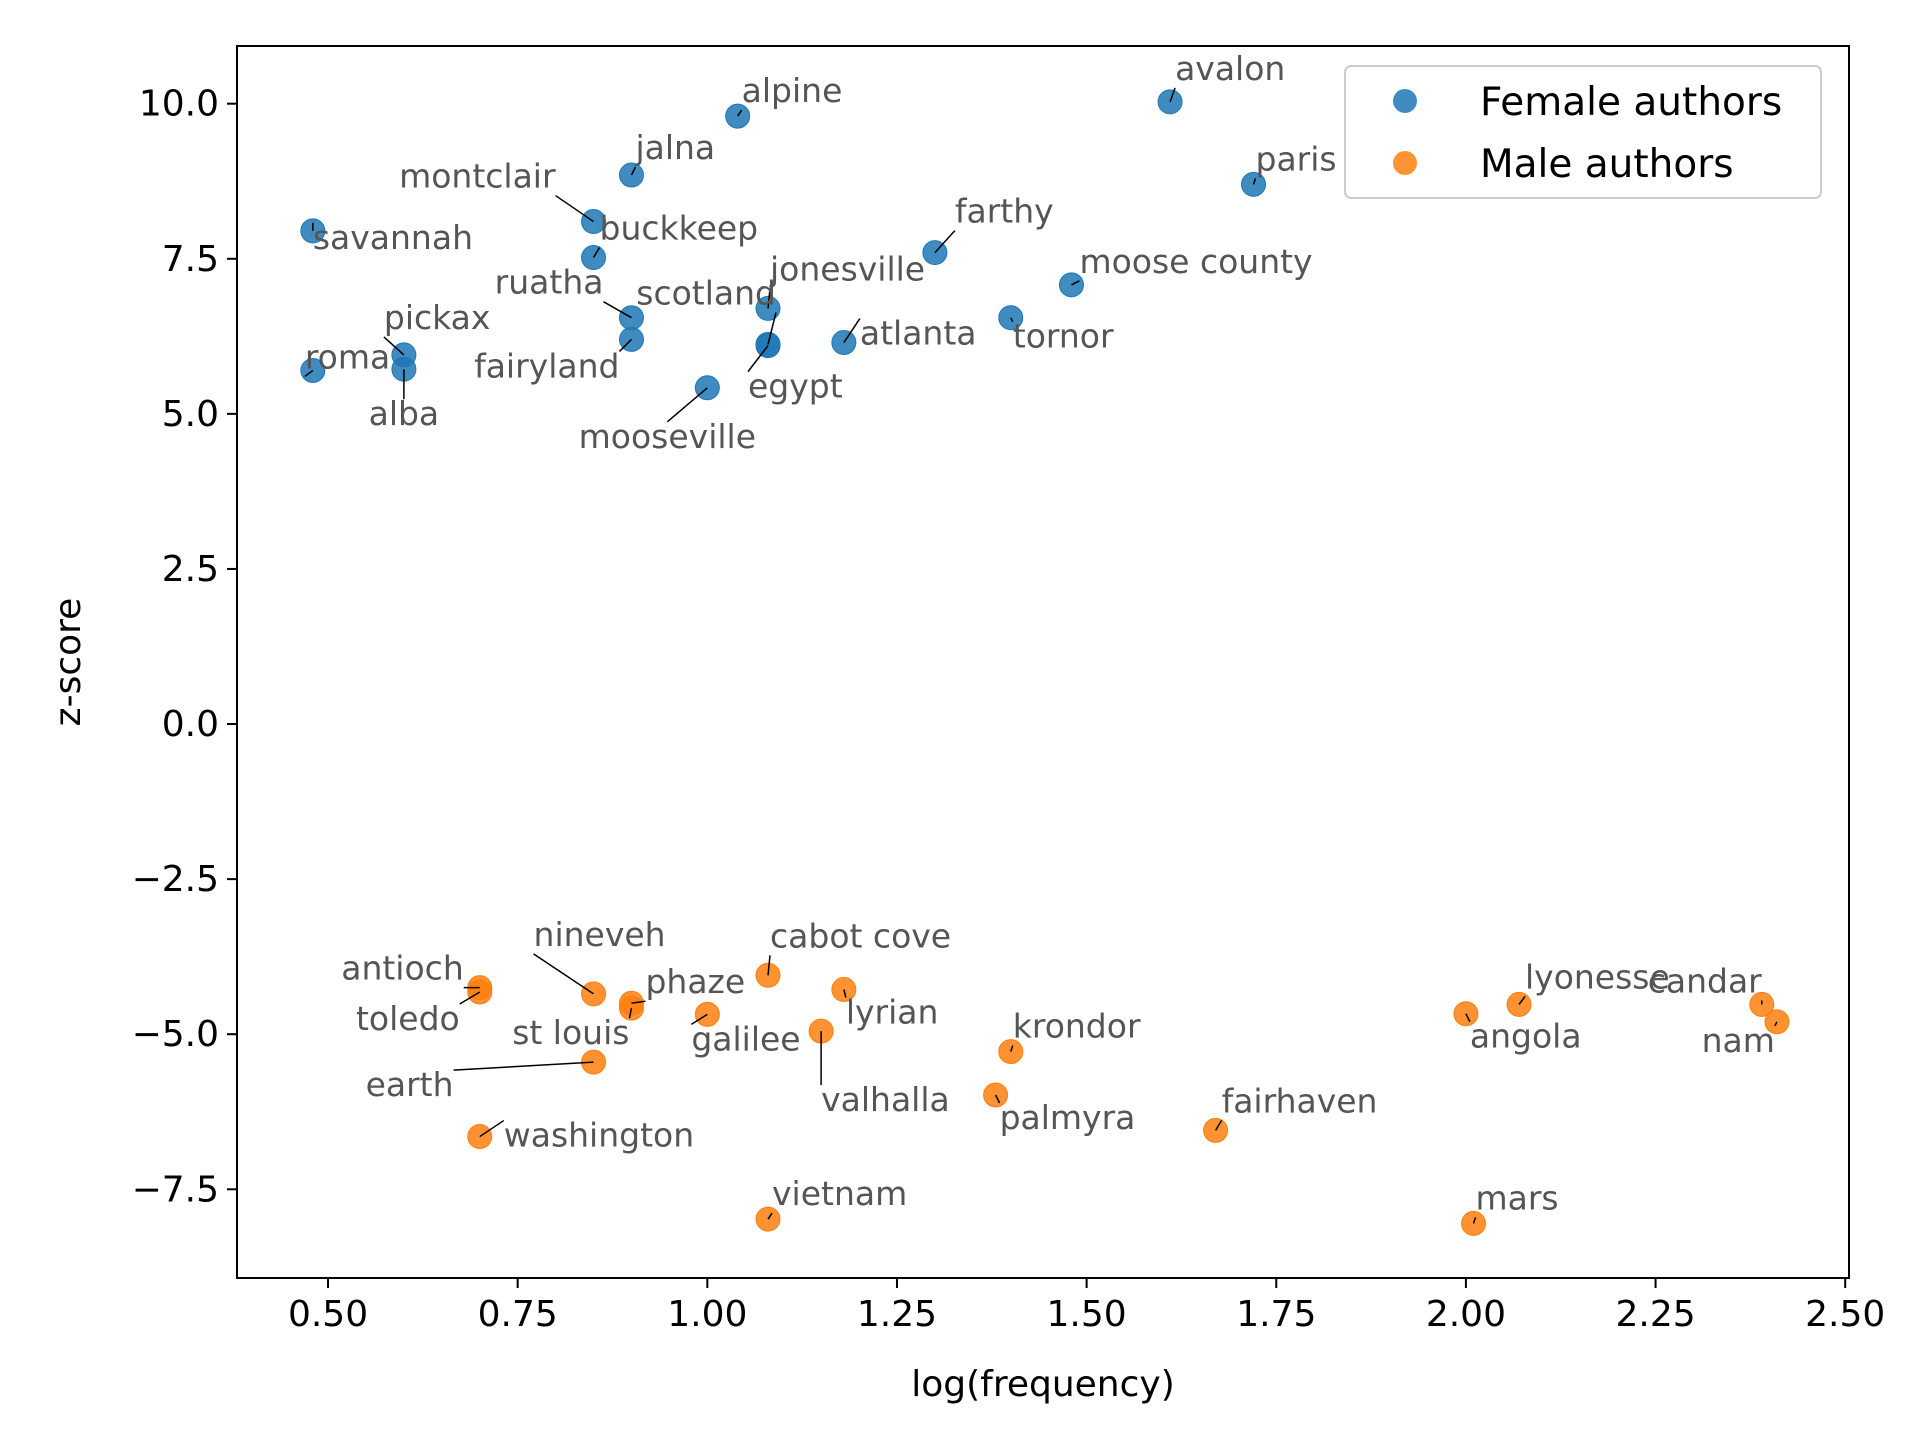 The image size is (1920, 1440). I want to click on point-label: egypt, so click(795, 386).